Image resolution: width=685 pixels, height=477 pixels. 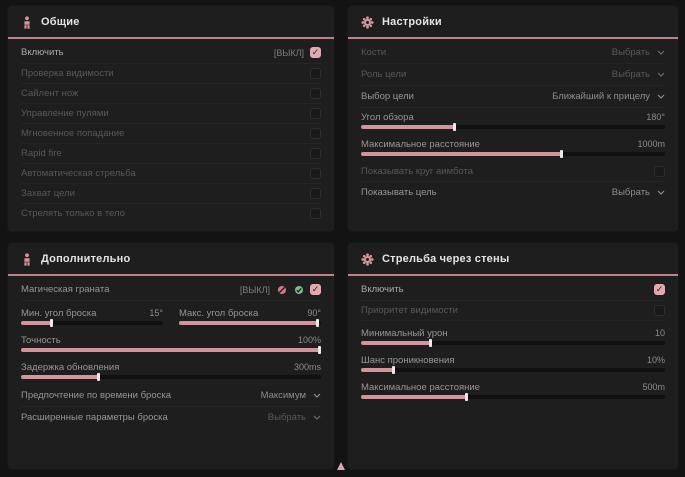 What do you see at coordinates (513, 97) in the screenshot?
I see `dropdown-row-target-select: Выбор цели Ближайший к прицелу` at bounding box center [513, 97].